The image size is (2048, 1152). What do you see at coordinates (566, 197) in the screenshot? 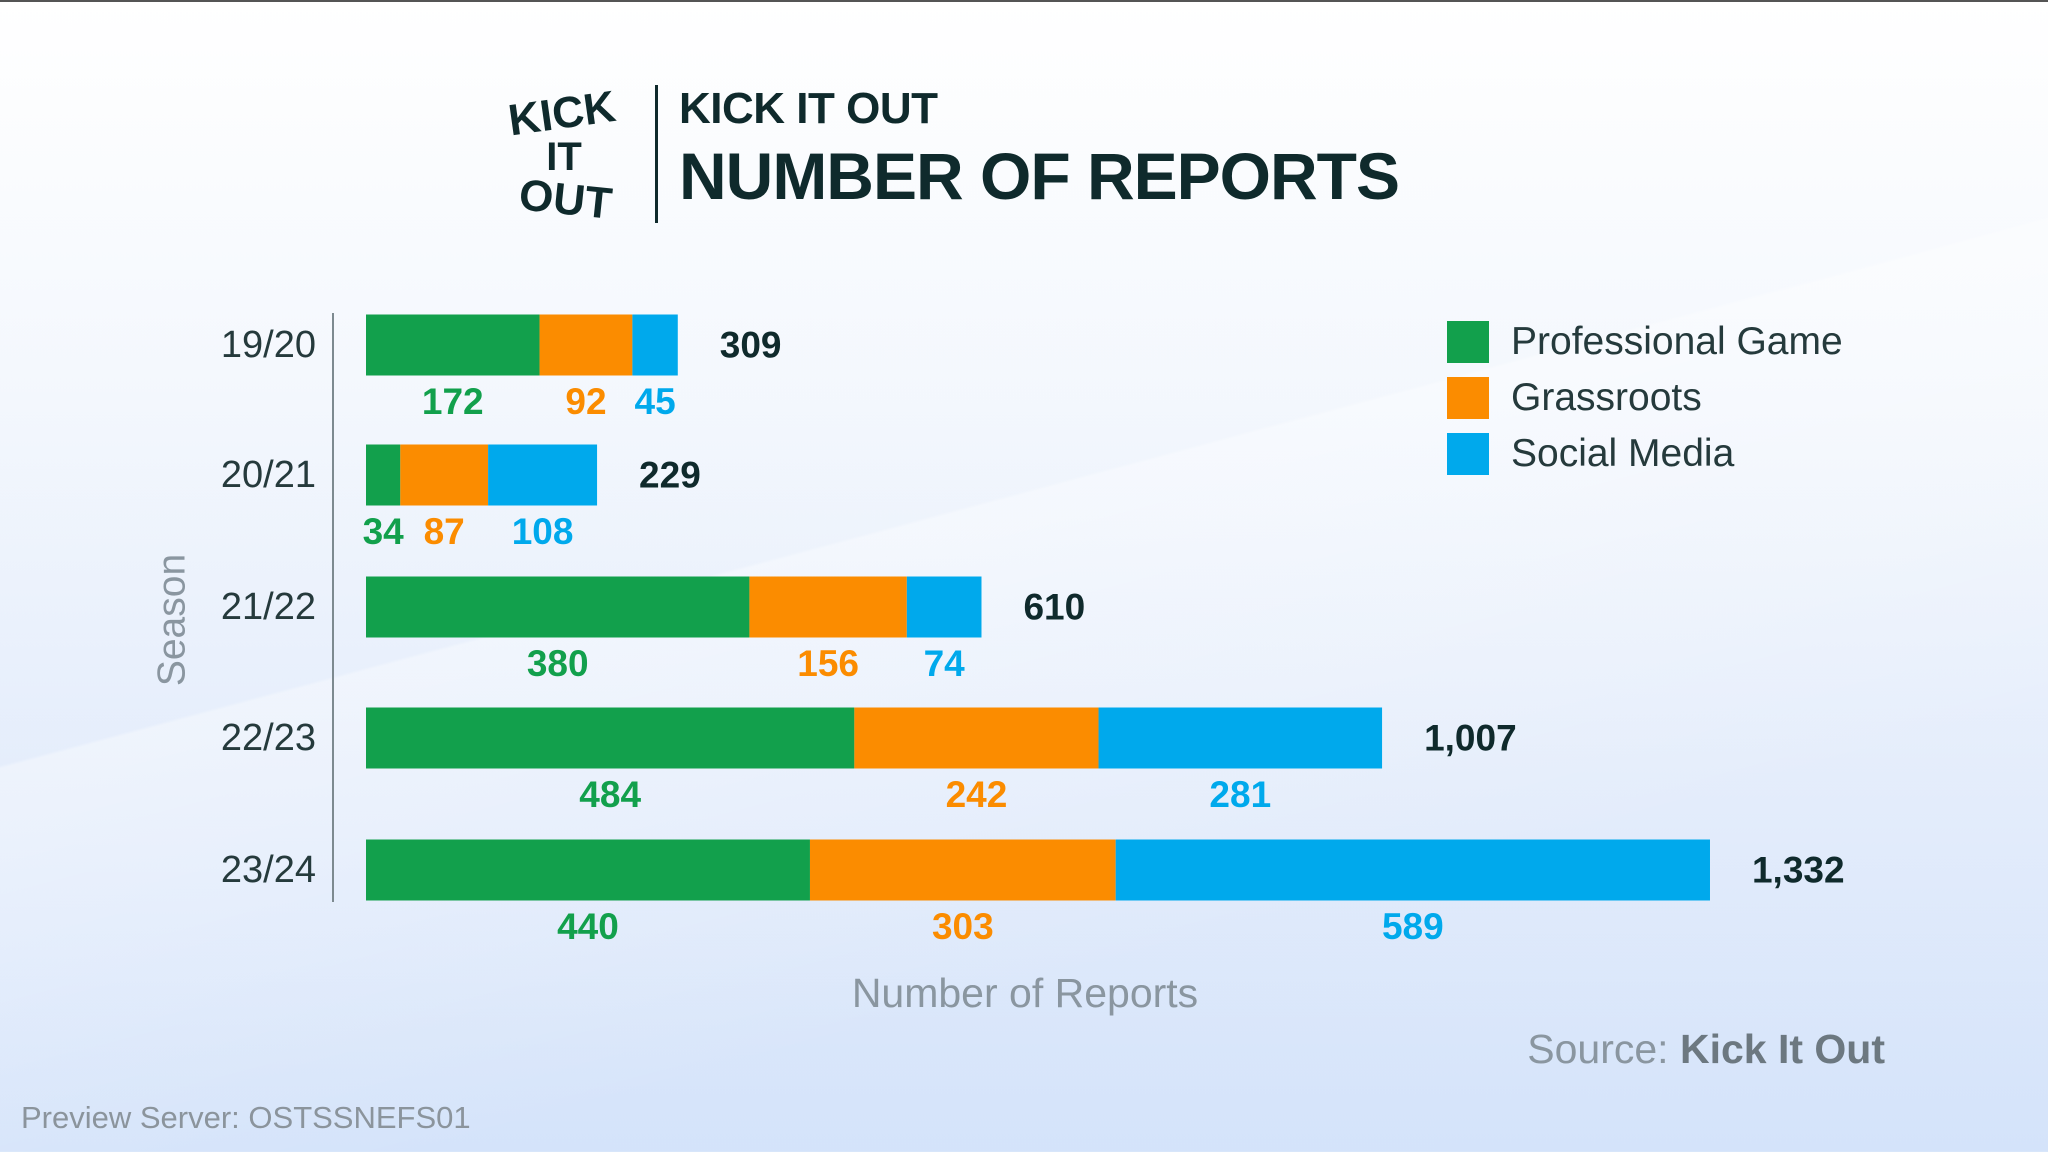
I see `svg-text: OUT` at bounding box center [566, 197].